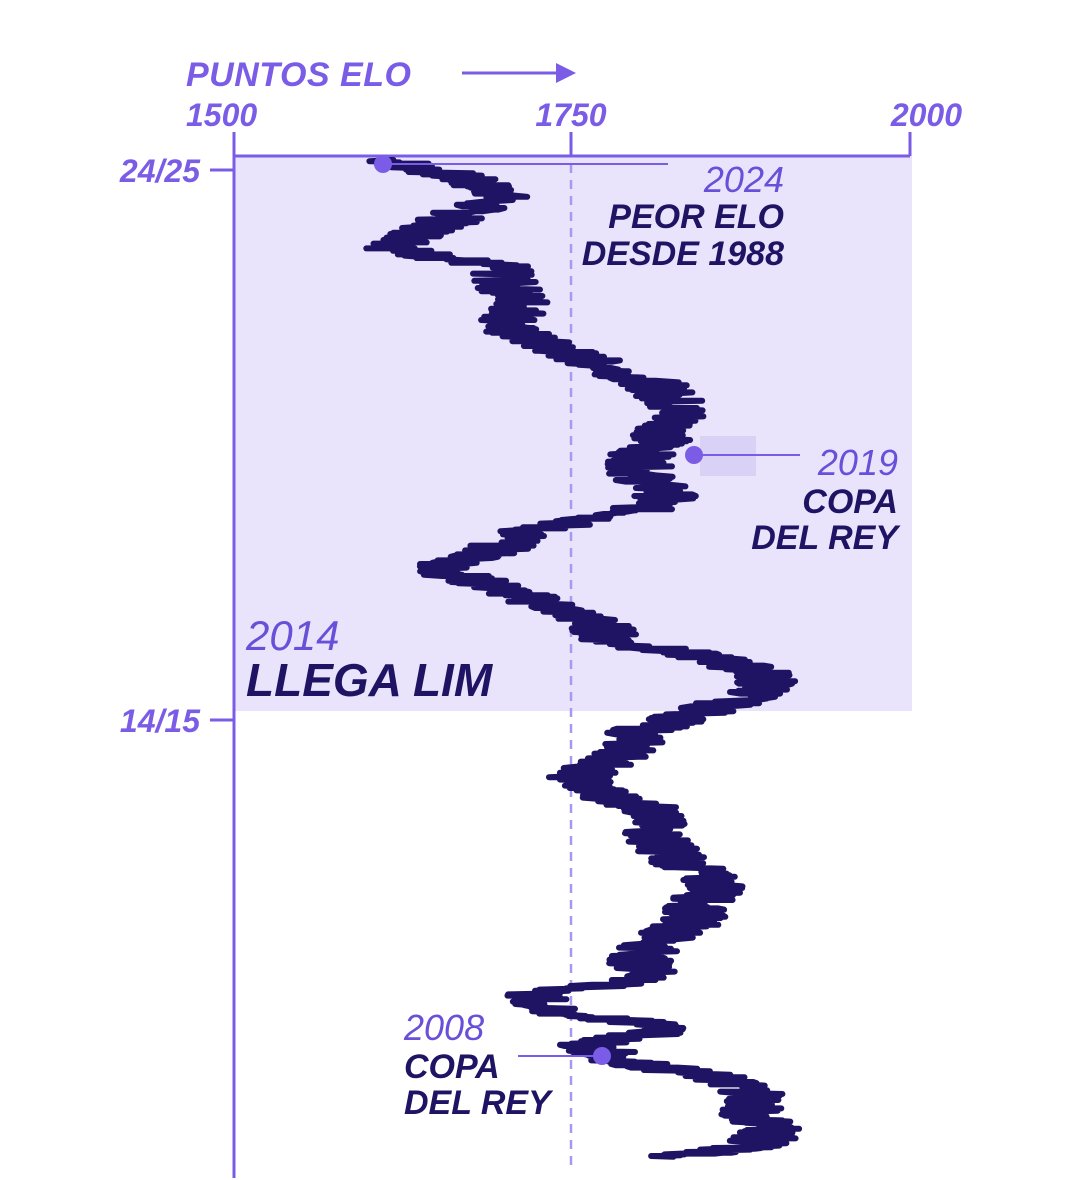 The height and width of the screenshot is (1180, 1080). I want to click on x-tick-label-1500: 1500, so click(221, 115).